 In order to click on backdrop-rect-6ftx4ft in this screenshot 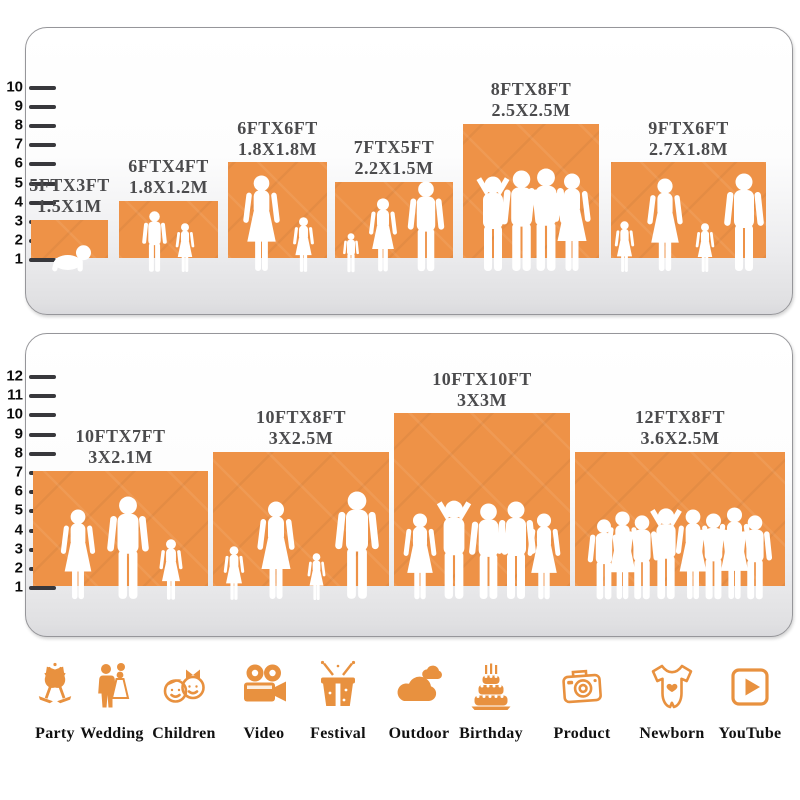, I will do `click(168, 229)`.